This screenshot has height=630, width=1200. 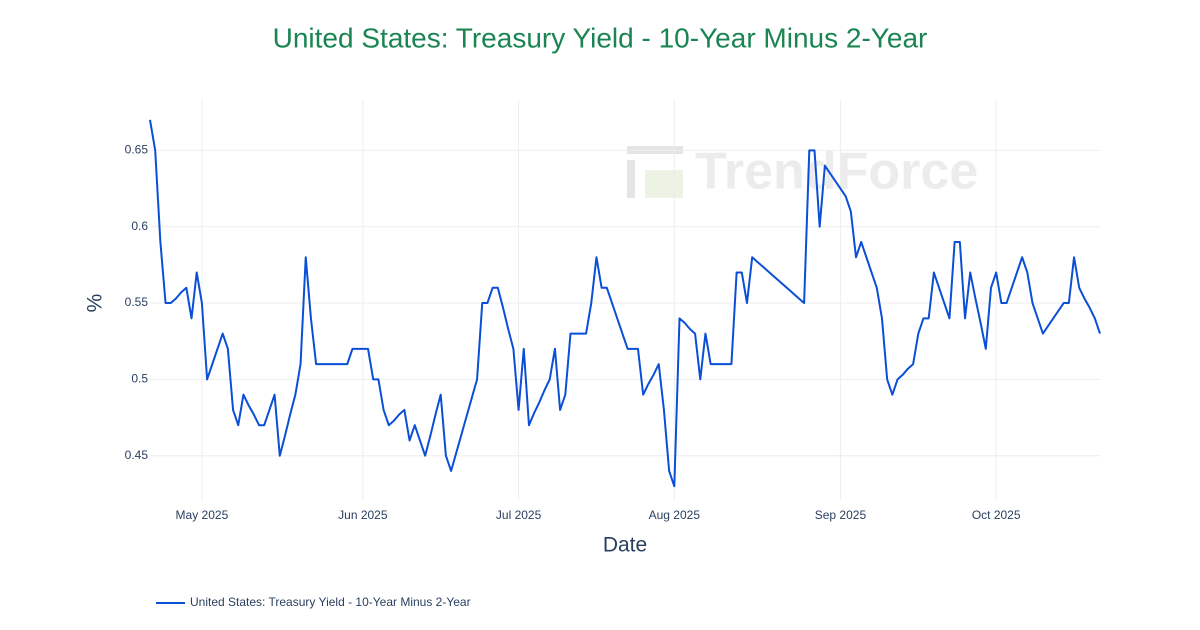 What do you see at coordinates (519, 515) in the screenshot?
I see `x-tick-label: Jul 2025` at bounding box center [519, 515].